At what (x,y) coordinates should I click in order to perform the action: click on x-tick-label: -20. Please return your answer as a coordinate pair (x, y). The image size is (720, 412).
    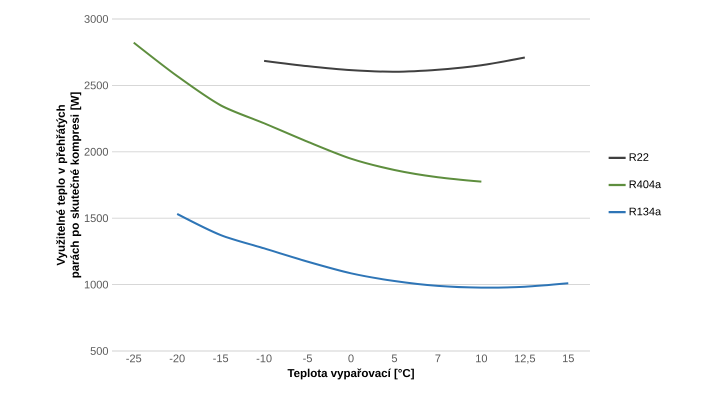
    Looking at the image, I should click on (177, 358).